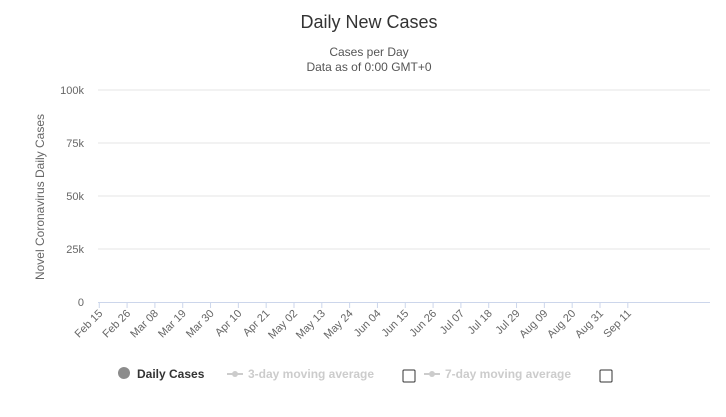  I want to click on legend-item-daily-cases: Daily Cases, so click(161, 374).